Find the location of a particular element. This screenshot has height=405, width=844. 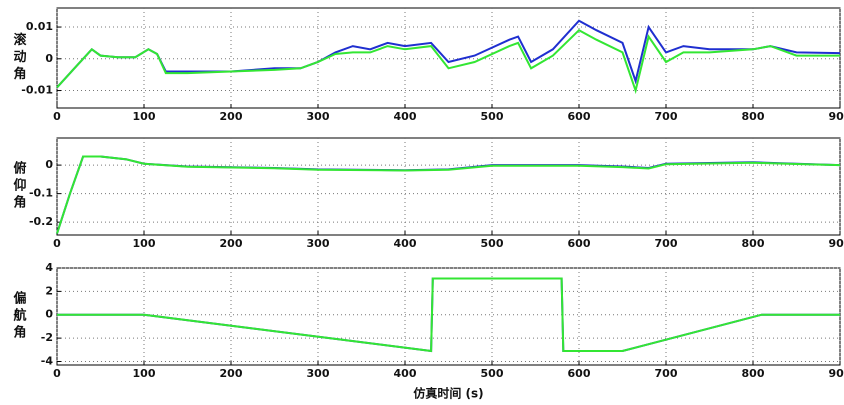

y-tick-label: 2 is located at coordinates (49, 290).